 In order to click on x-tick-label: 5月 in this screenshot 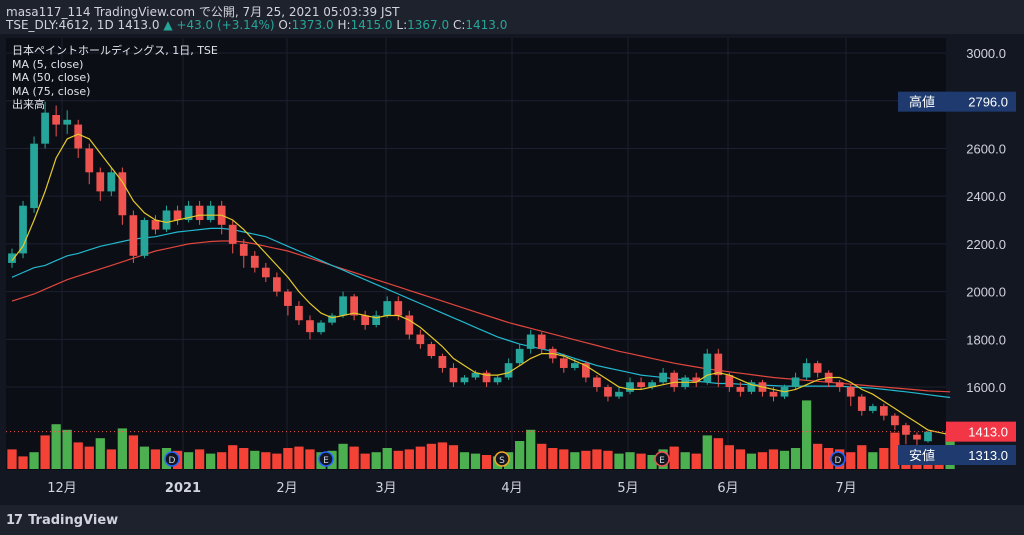, I will do `click(627, 488)`.